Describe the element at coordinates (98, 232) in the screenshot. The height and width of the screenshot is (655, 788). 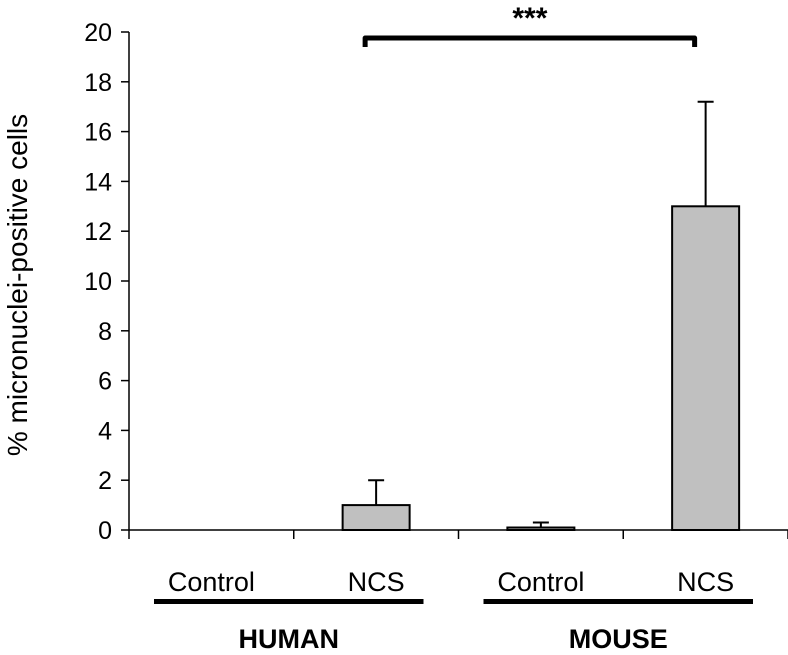
I see `y-tick-label: 12` at that location.